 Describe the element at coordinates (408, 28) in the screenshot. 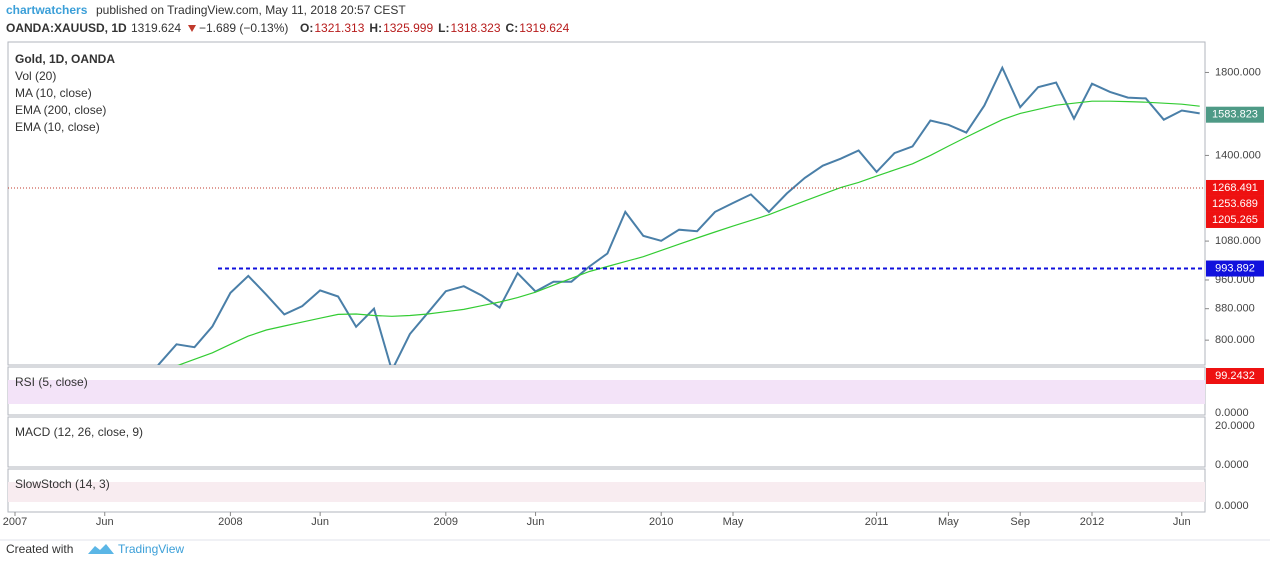

I see `ohlc-value: 1325.999` at that location.